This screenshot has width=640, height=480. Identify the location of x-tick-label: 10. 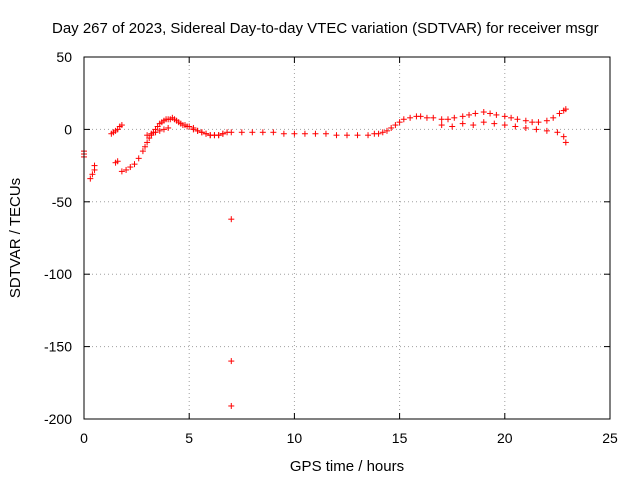
(295, 438).